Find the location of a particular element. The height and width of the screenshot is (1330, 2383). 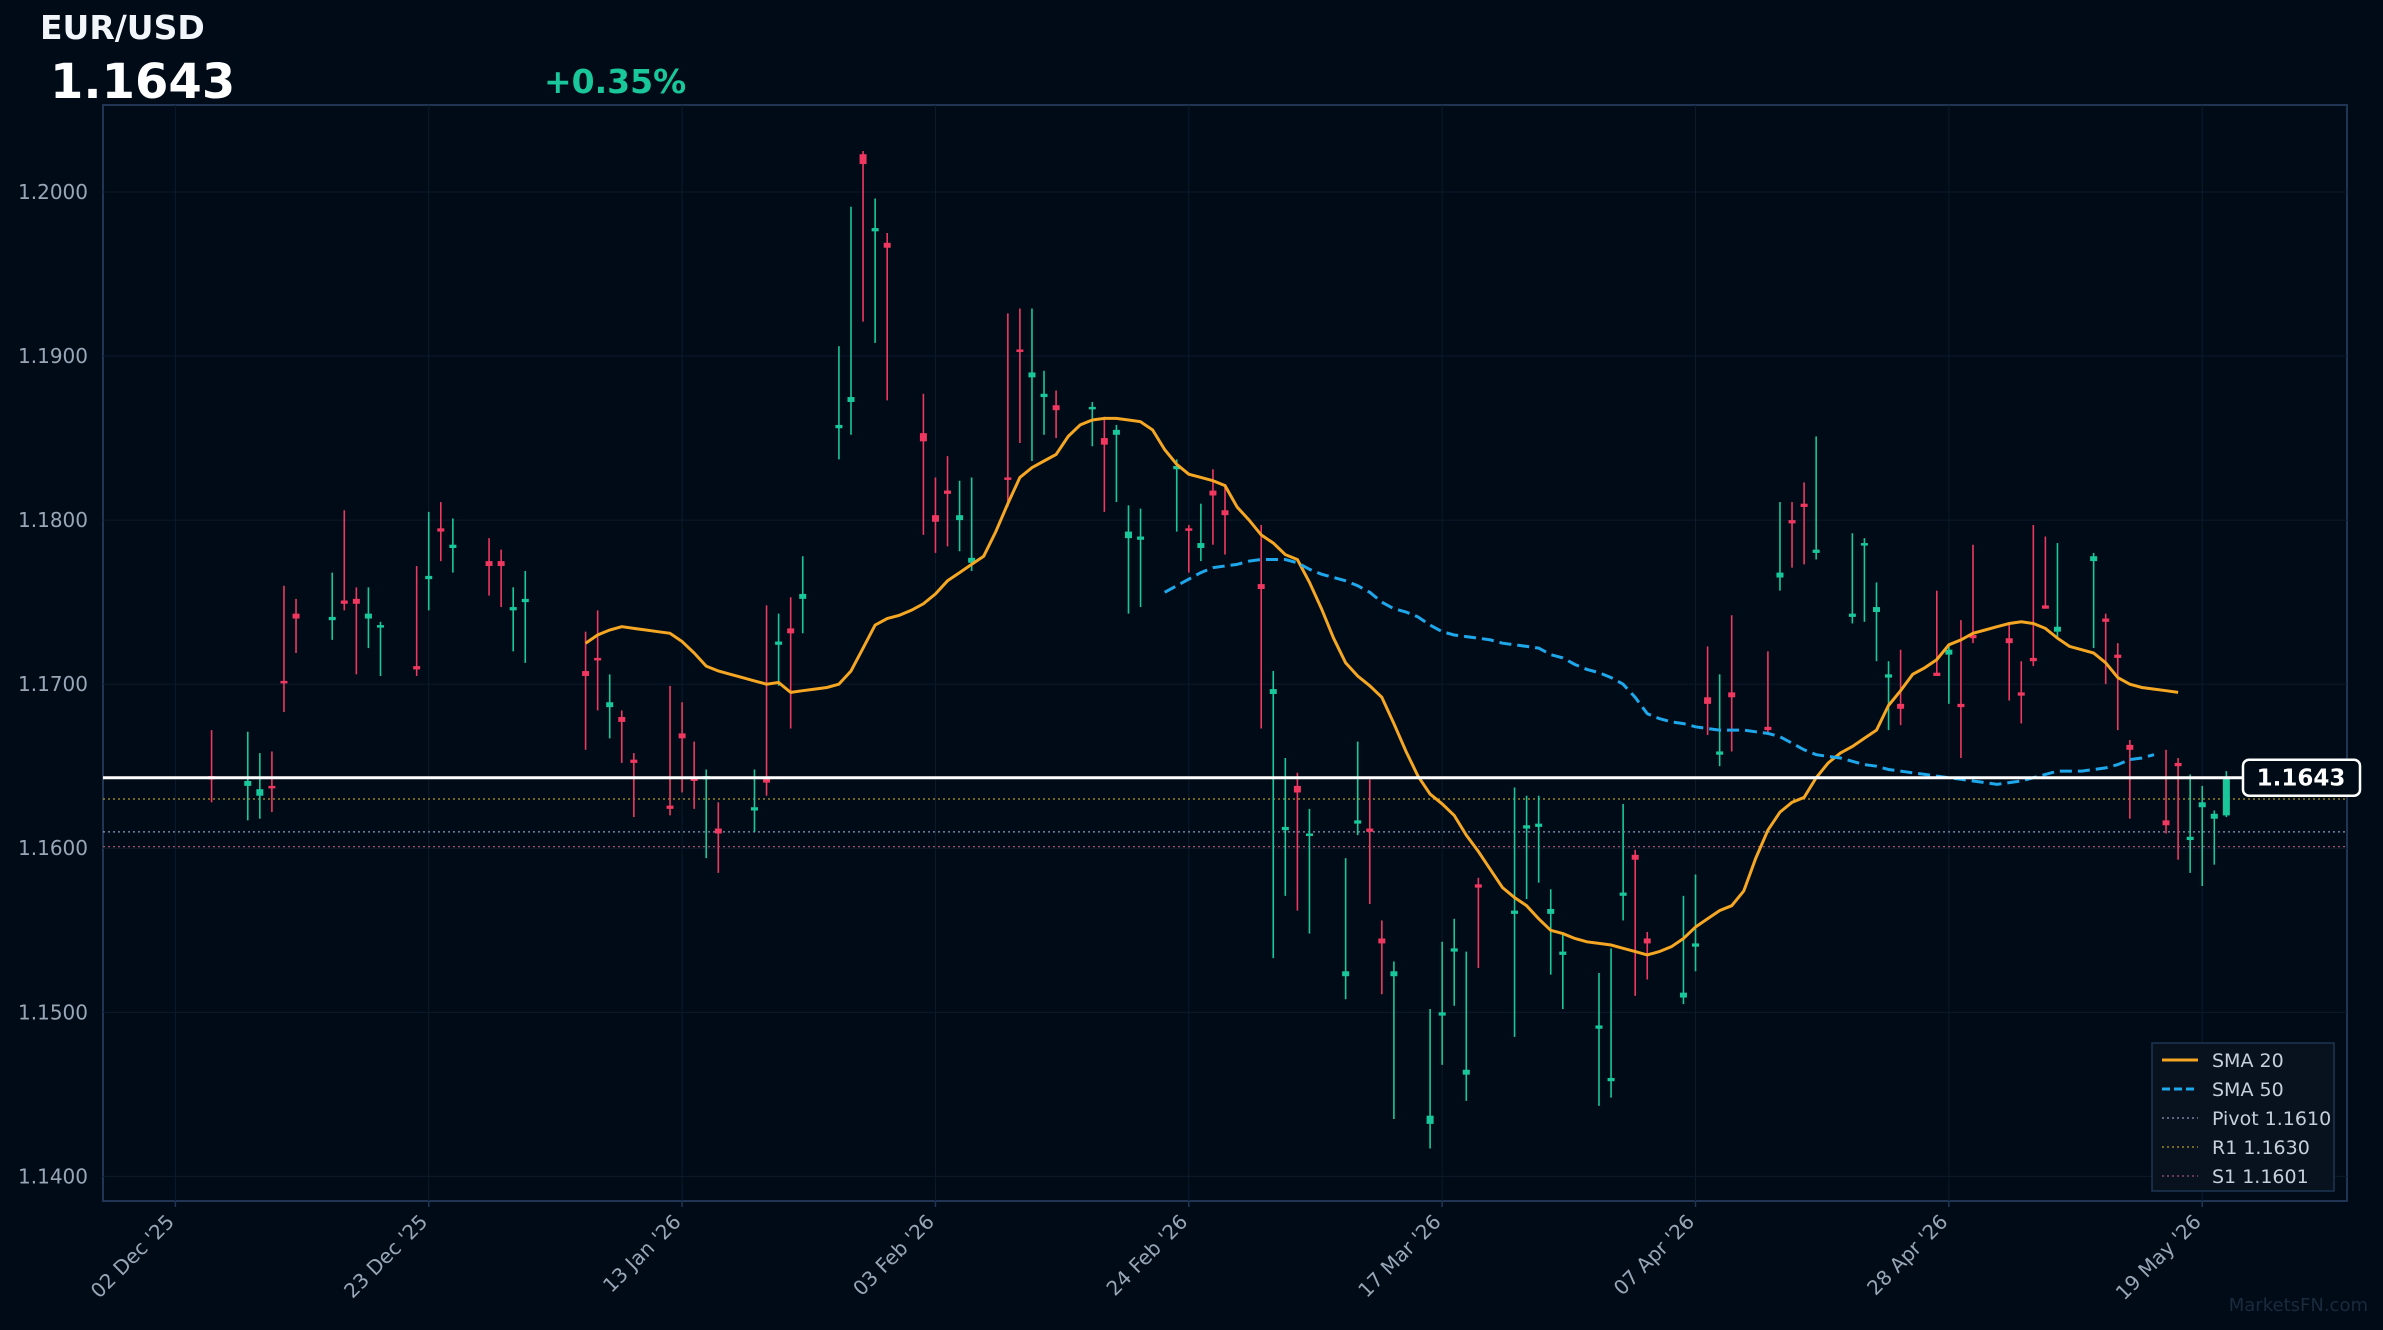

level-lines is located at coordinates (1225, 823).